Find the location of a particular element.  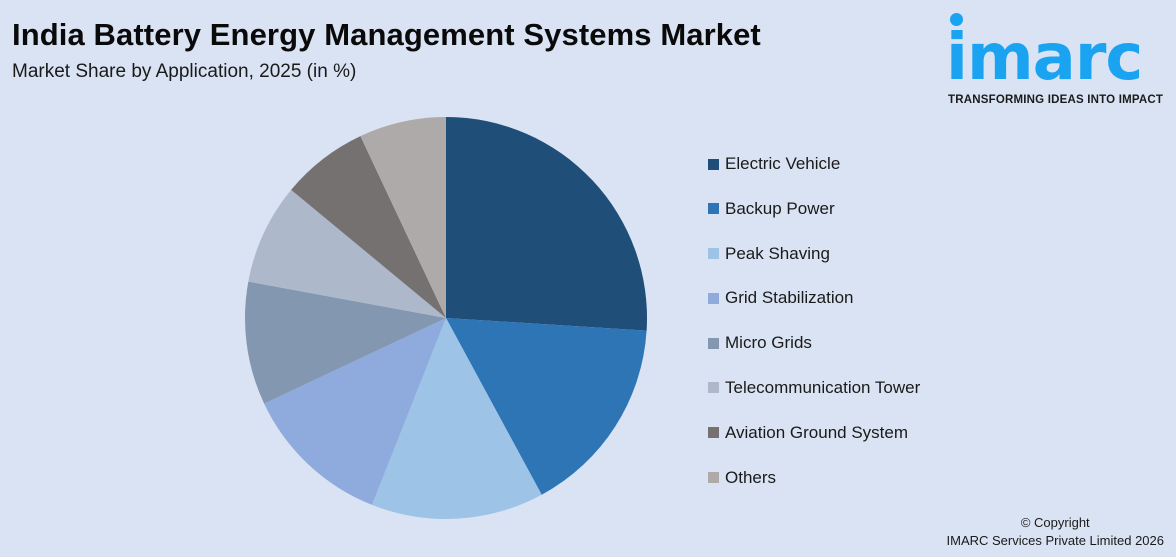

legend-item: Micro Grids is located at coordinates (814, 343).